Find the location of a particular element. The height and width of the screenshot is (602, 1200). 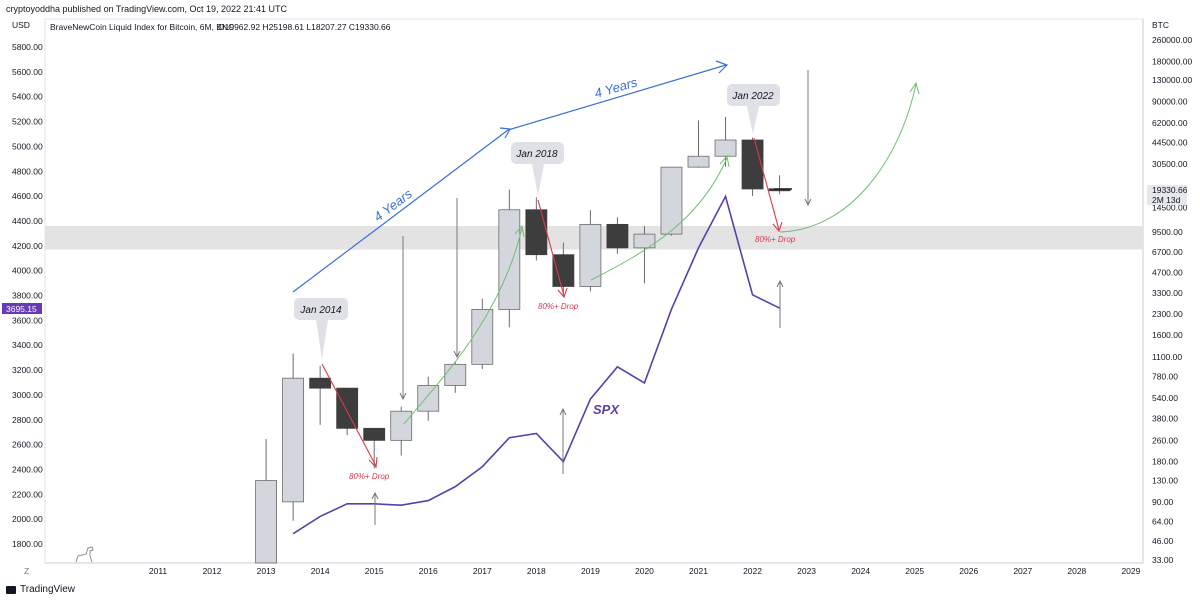

left-tick-label: 3000.00 is located at coordinates (27, 395).